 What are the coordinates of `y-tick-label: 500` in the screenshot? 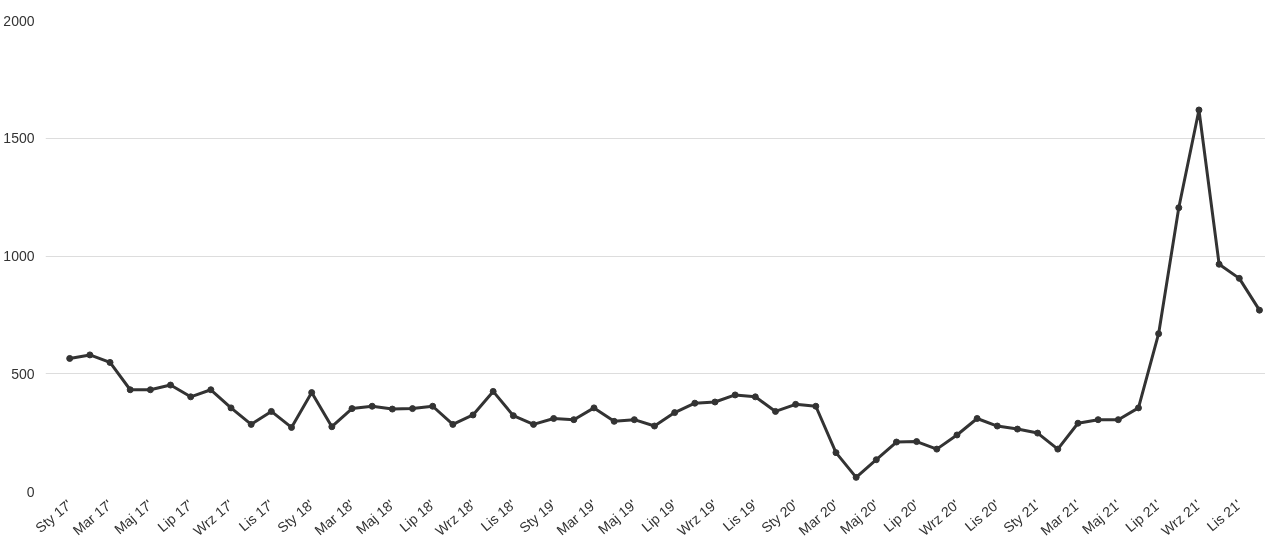 It's located at (23, 373).